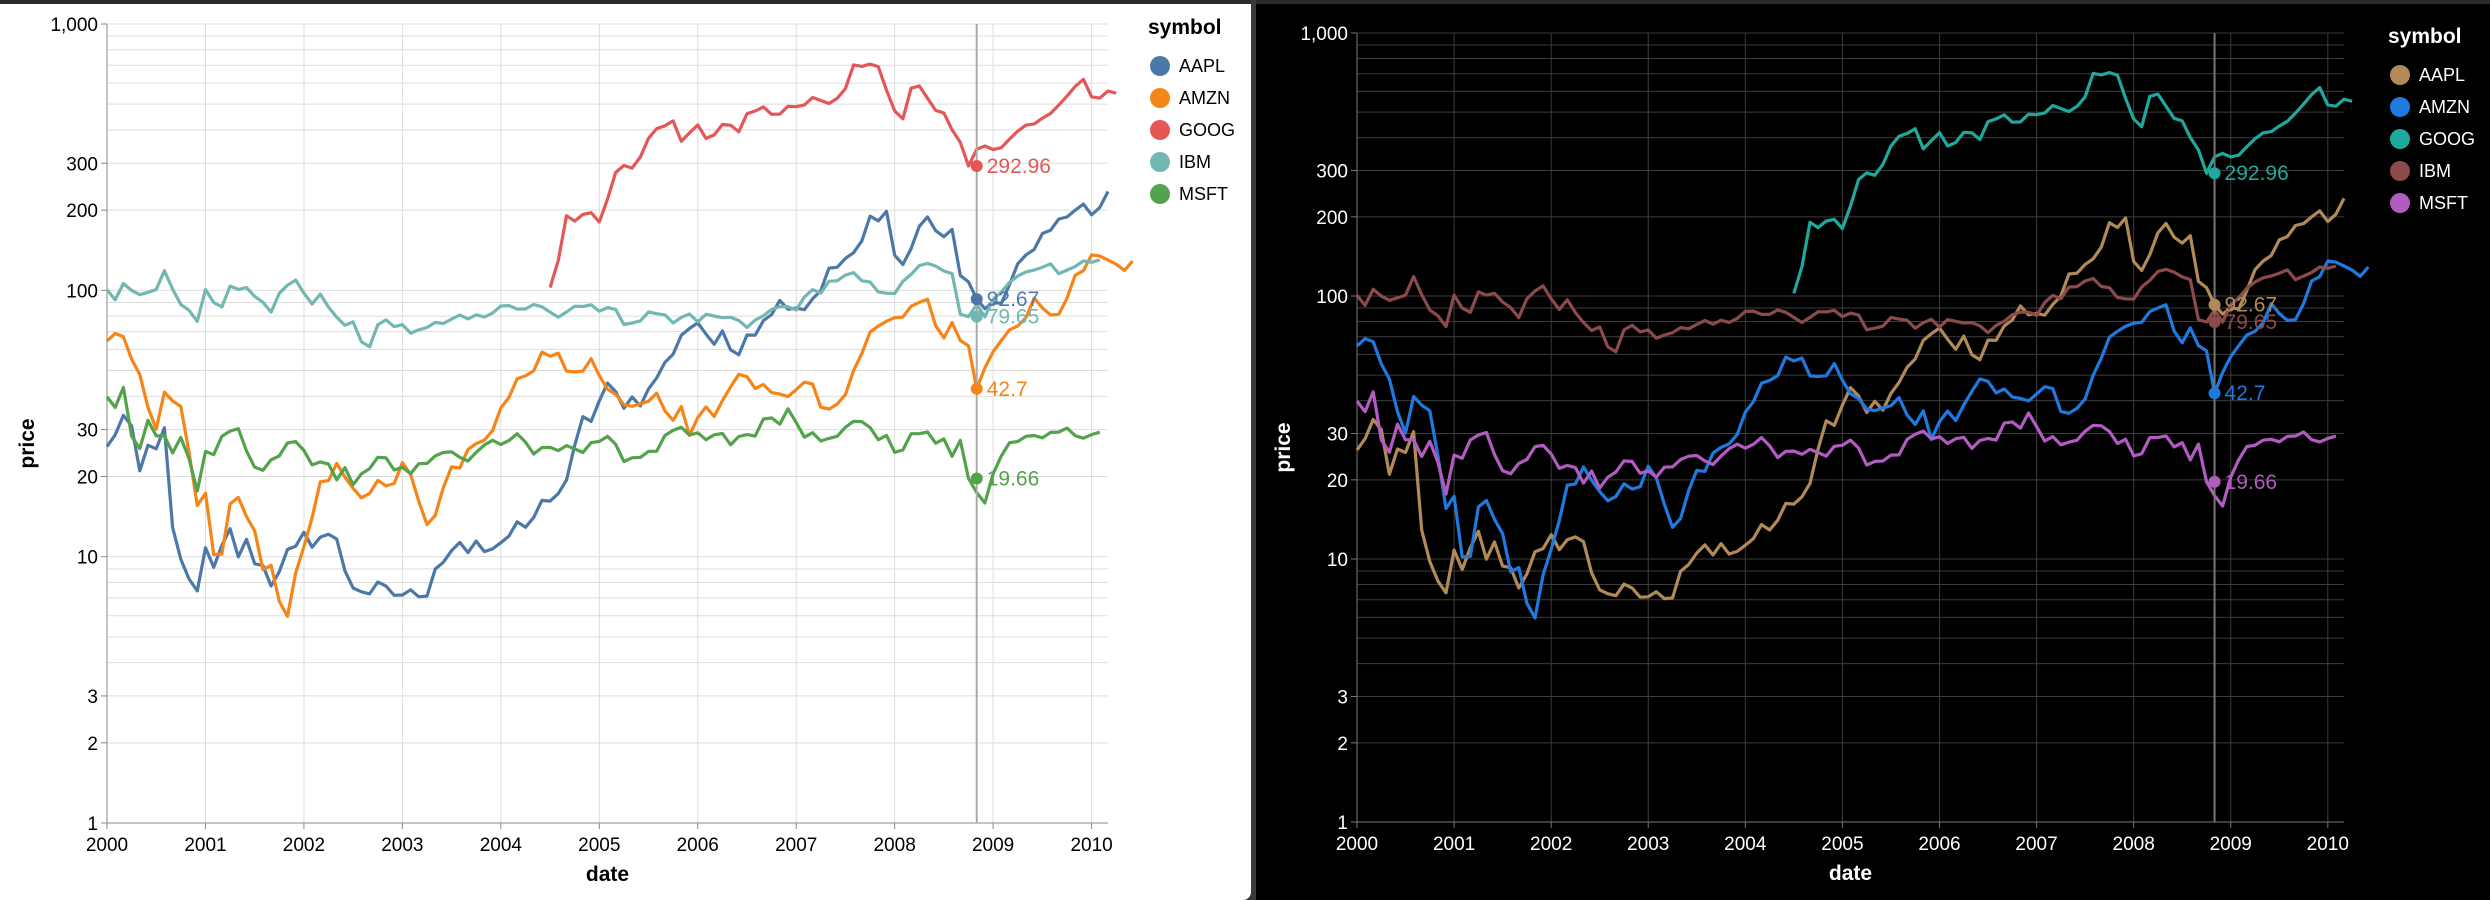 The width and height of the screenshot is (2490, 900). Describe the element at coordinates (1648, 844) in the screenshot. I see `x-tick-label: 2003` at that location.